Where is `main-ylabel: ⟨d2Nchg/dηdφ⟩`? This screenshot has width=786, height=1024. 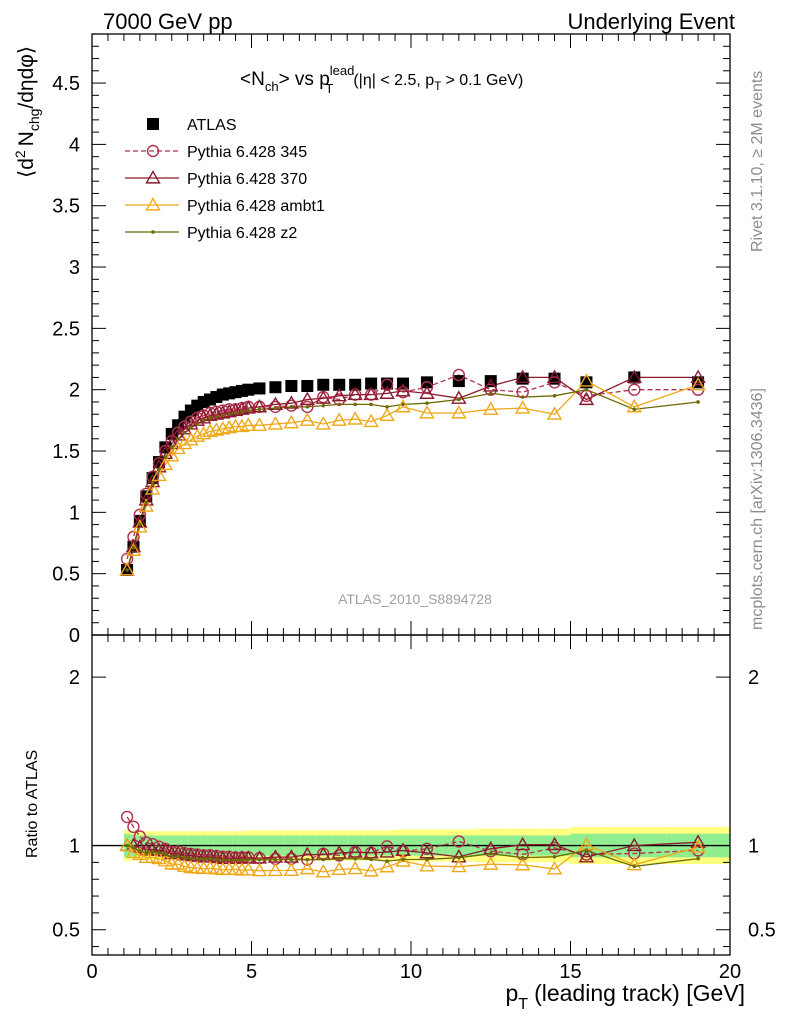
main-ylabel: ⟨d2Nchg/dηdφ⟩ is located at coordinates (27, 112).